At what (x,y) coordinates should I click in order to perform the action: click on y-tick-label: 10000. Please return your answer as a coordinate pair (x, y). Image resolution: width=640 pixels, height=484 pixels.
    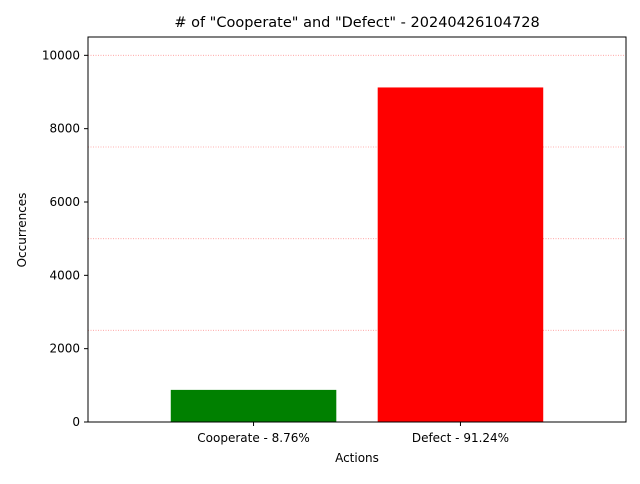
    Looking at the image, I should click on (61, 55).